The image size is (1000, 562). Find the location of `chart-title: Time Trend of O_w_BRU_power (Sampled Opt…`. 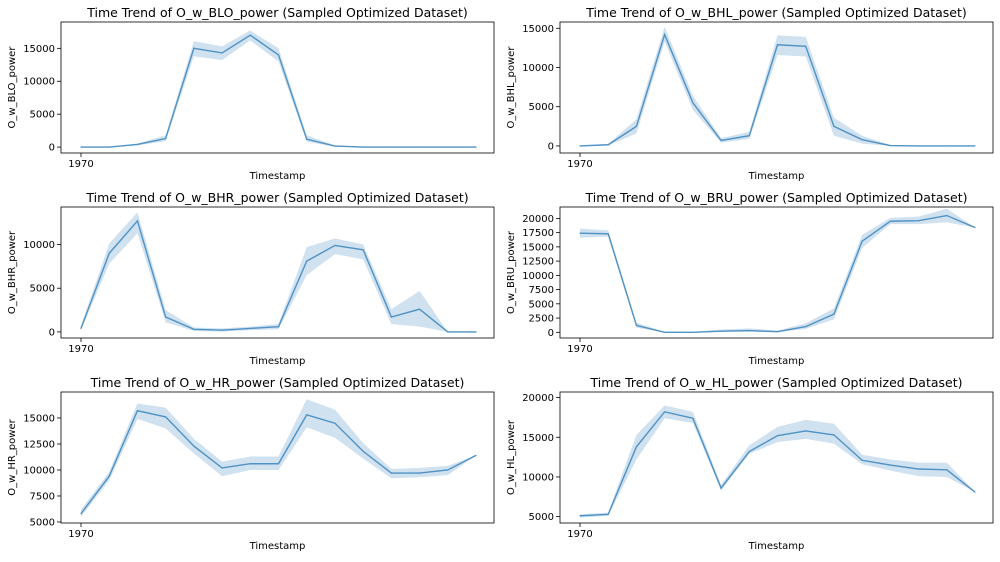

chart-title: Time Trend of O_w_BRU_power (Sampled Opt… is located at coordinates (775, 197).